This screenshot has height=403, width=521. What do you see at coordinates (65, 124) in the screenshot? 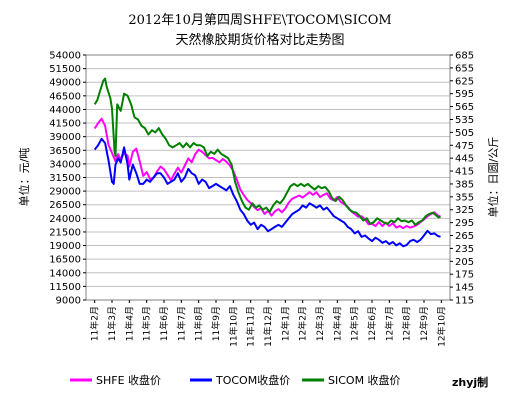
I see `left-tick-label: 41500` at bounding box center [65, 124].